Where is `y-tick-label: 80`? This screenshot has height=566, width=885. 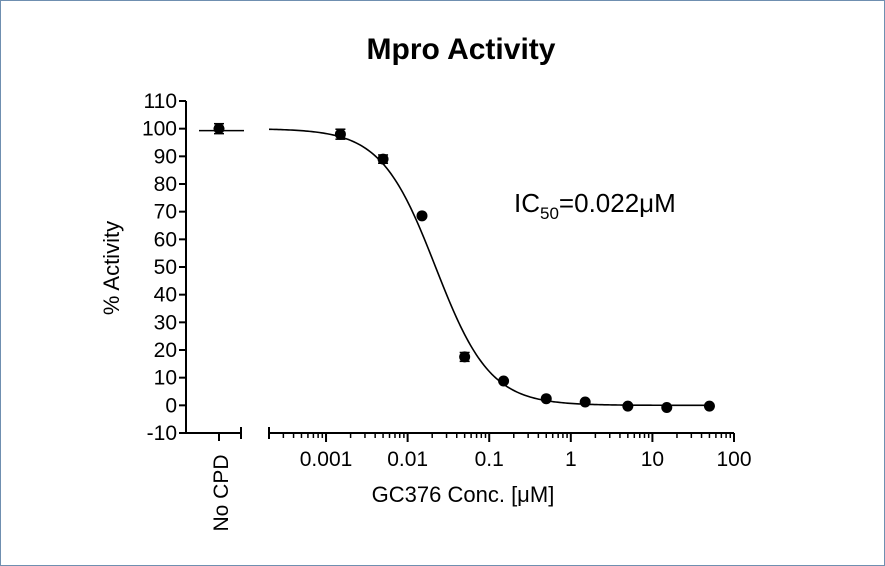 y-tick-label: 80 is located at coordinates (165, 184).